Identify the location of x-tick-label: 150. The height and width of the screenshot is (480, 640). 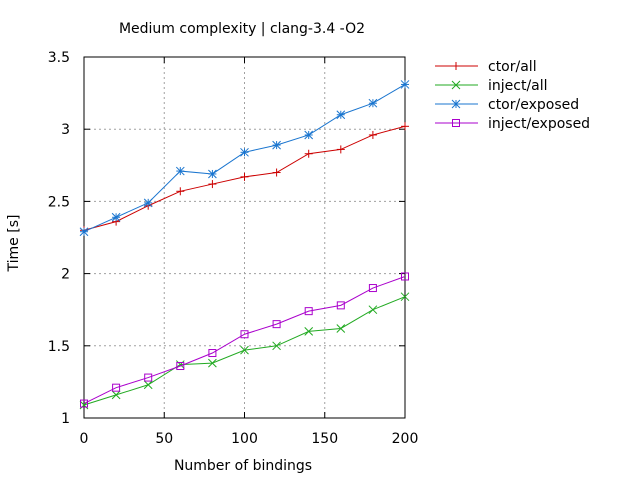
(324, 439).